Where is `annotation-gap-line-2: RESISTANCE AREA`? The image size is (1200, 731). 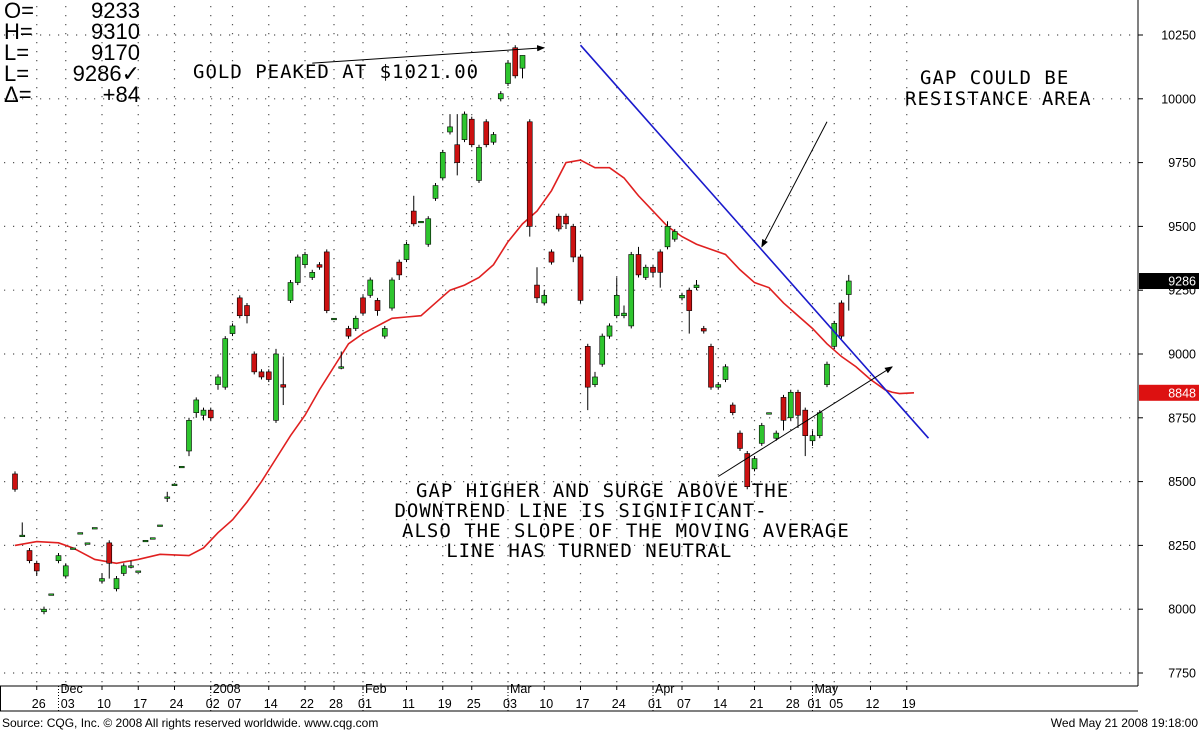 annotation-gap-line-2: RESISTANCE AREA is located at coordinates (998, 99).